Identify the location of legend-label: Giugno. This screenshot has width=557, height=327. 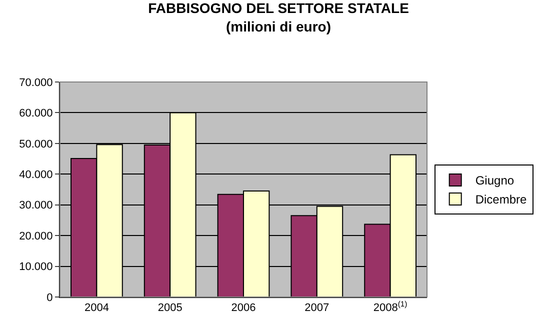
(494, 181).